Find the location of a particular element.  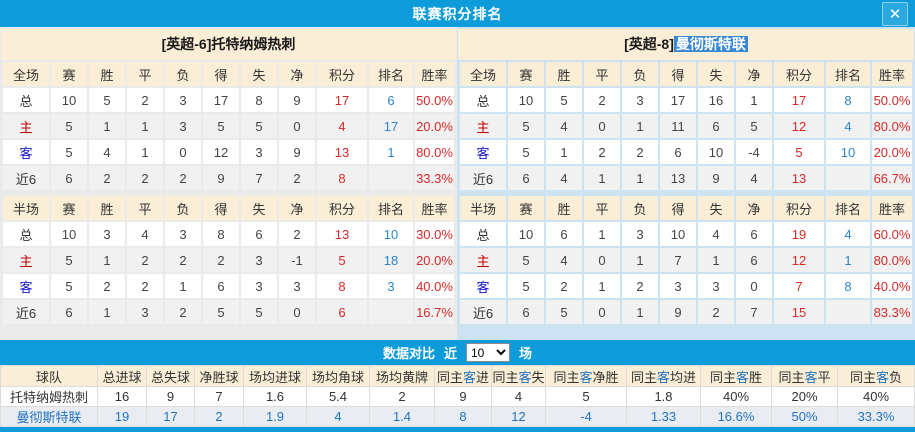

close-button: ✕ is located at coordinates (895, 14).